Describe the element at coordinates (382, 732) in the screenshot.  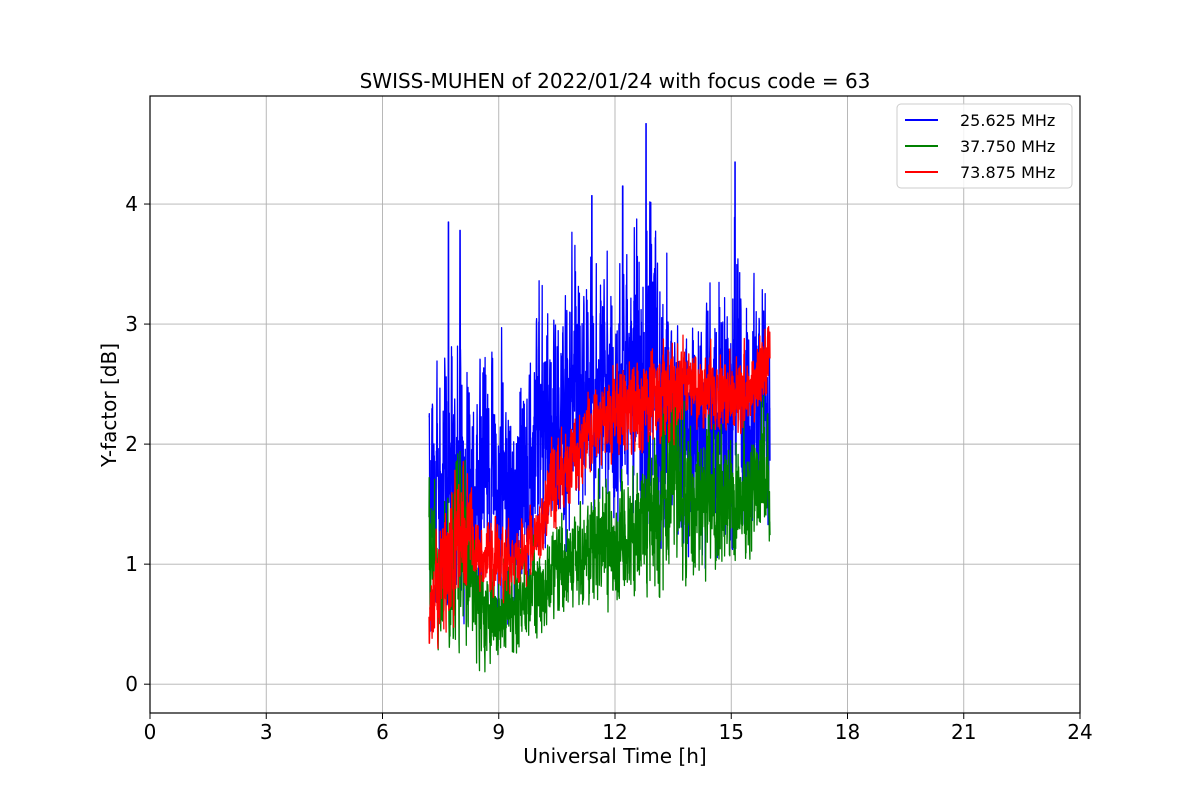
I see `x-tick-label: 6` at that location.